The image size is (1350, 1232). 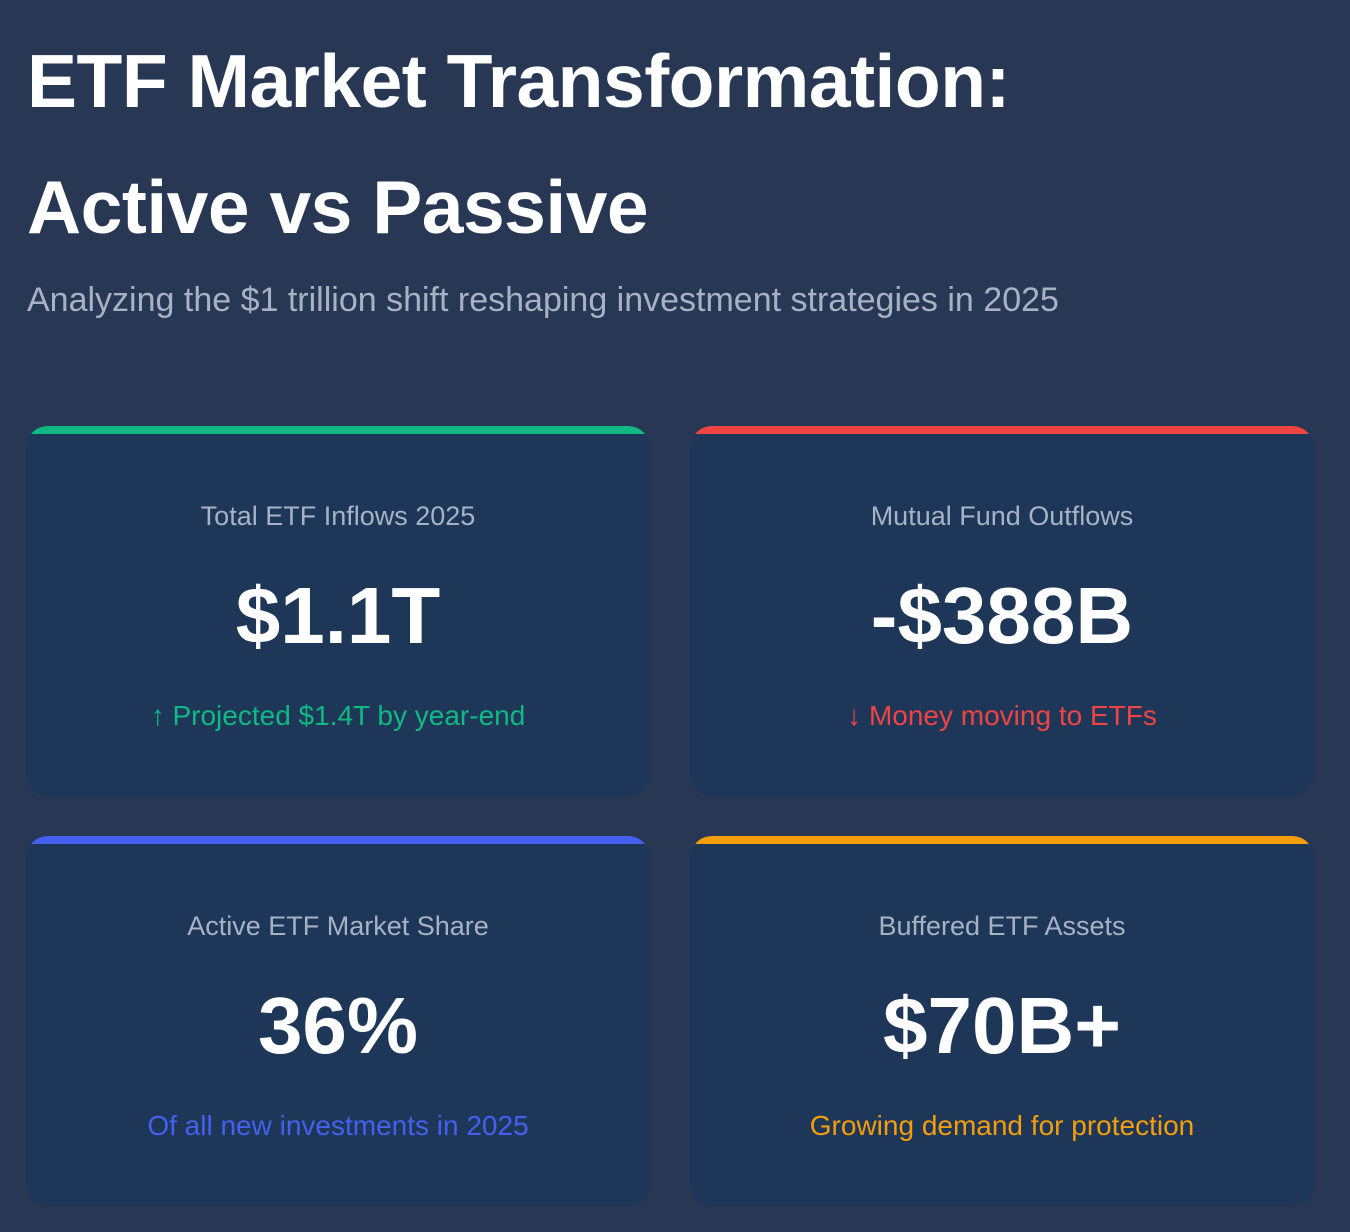 I want to click on stat-card-note: ↑ Projected $1.4T by year-end, so click(x=338, y=715).